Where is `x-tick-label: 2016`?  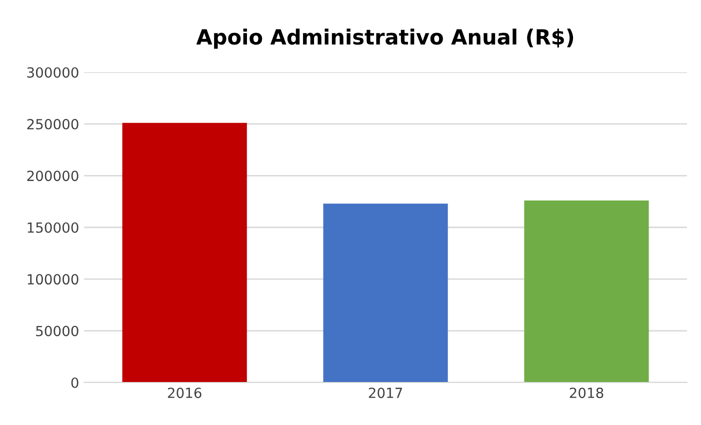
x-tick-label: 2016 is located at coordinates (185, 393).